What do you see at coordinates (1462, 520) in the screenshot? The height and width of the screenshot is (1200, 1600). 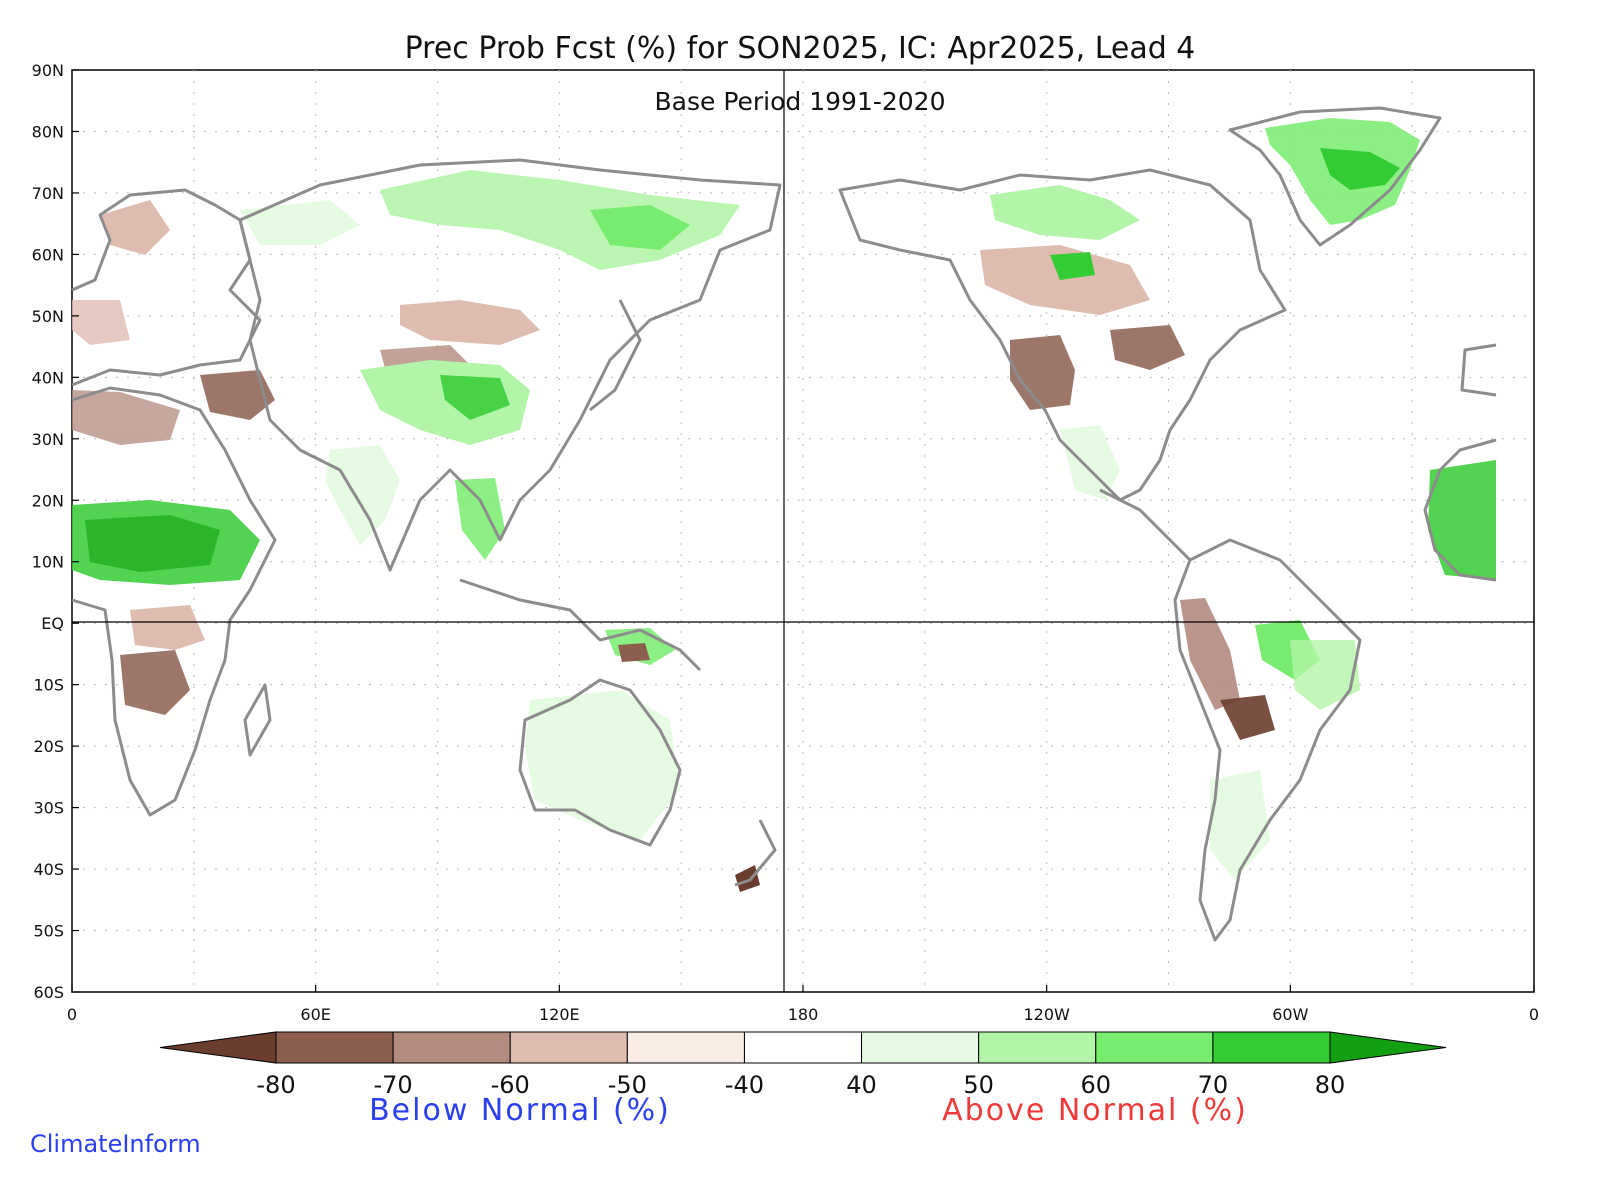 I see `anomaly-west-africa-right` at bounding box center [1462, 520].